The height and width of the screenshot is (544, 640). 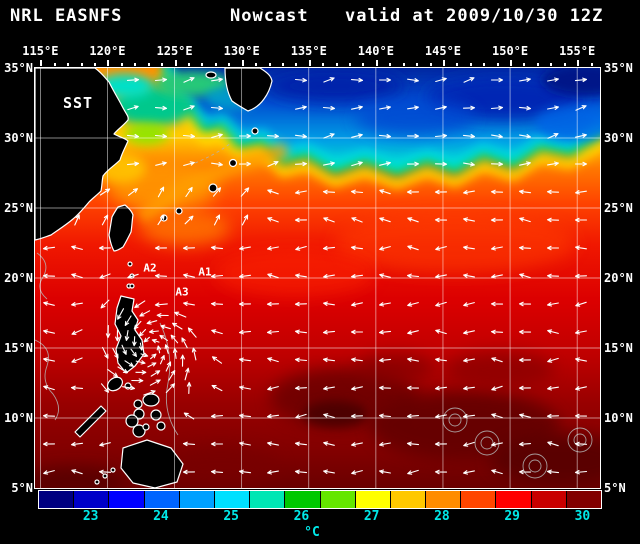 I want to click on lat-label-right: 10°N, so click(x=618, y=418).